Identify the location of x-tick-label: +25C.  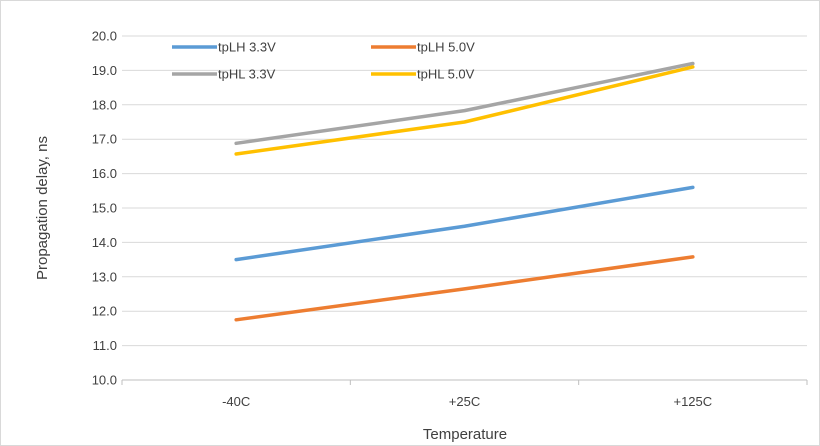
(464, 401).